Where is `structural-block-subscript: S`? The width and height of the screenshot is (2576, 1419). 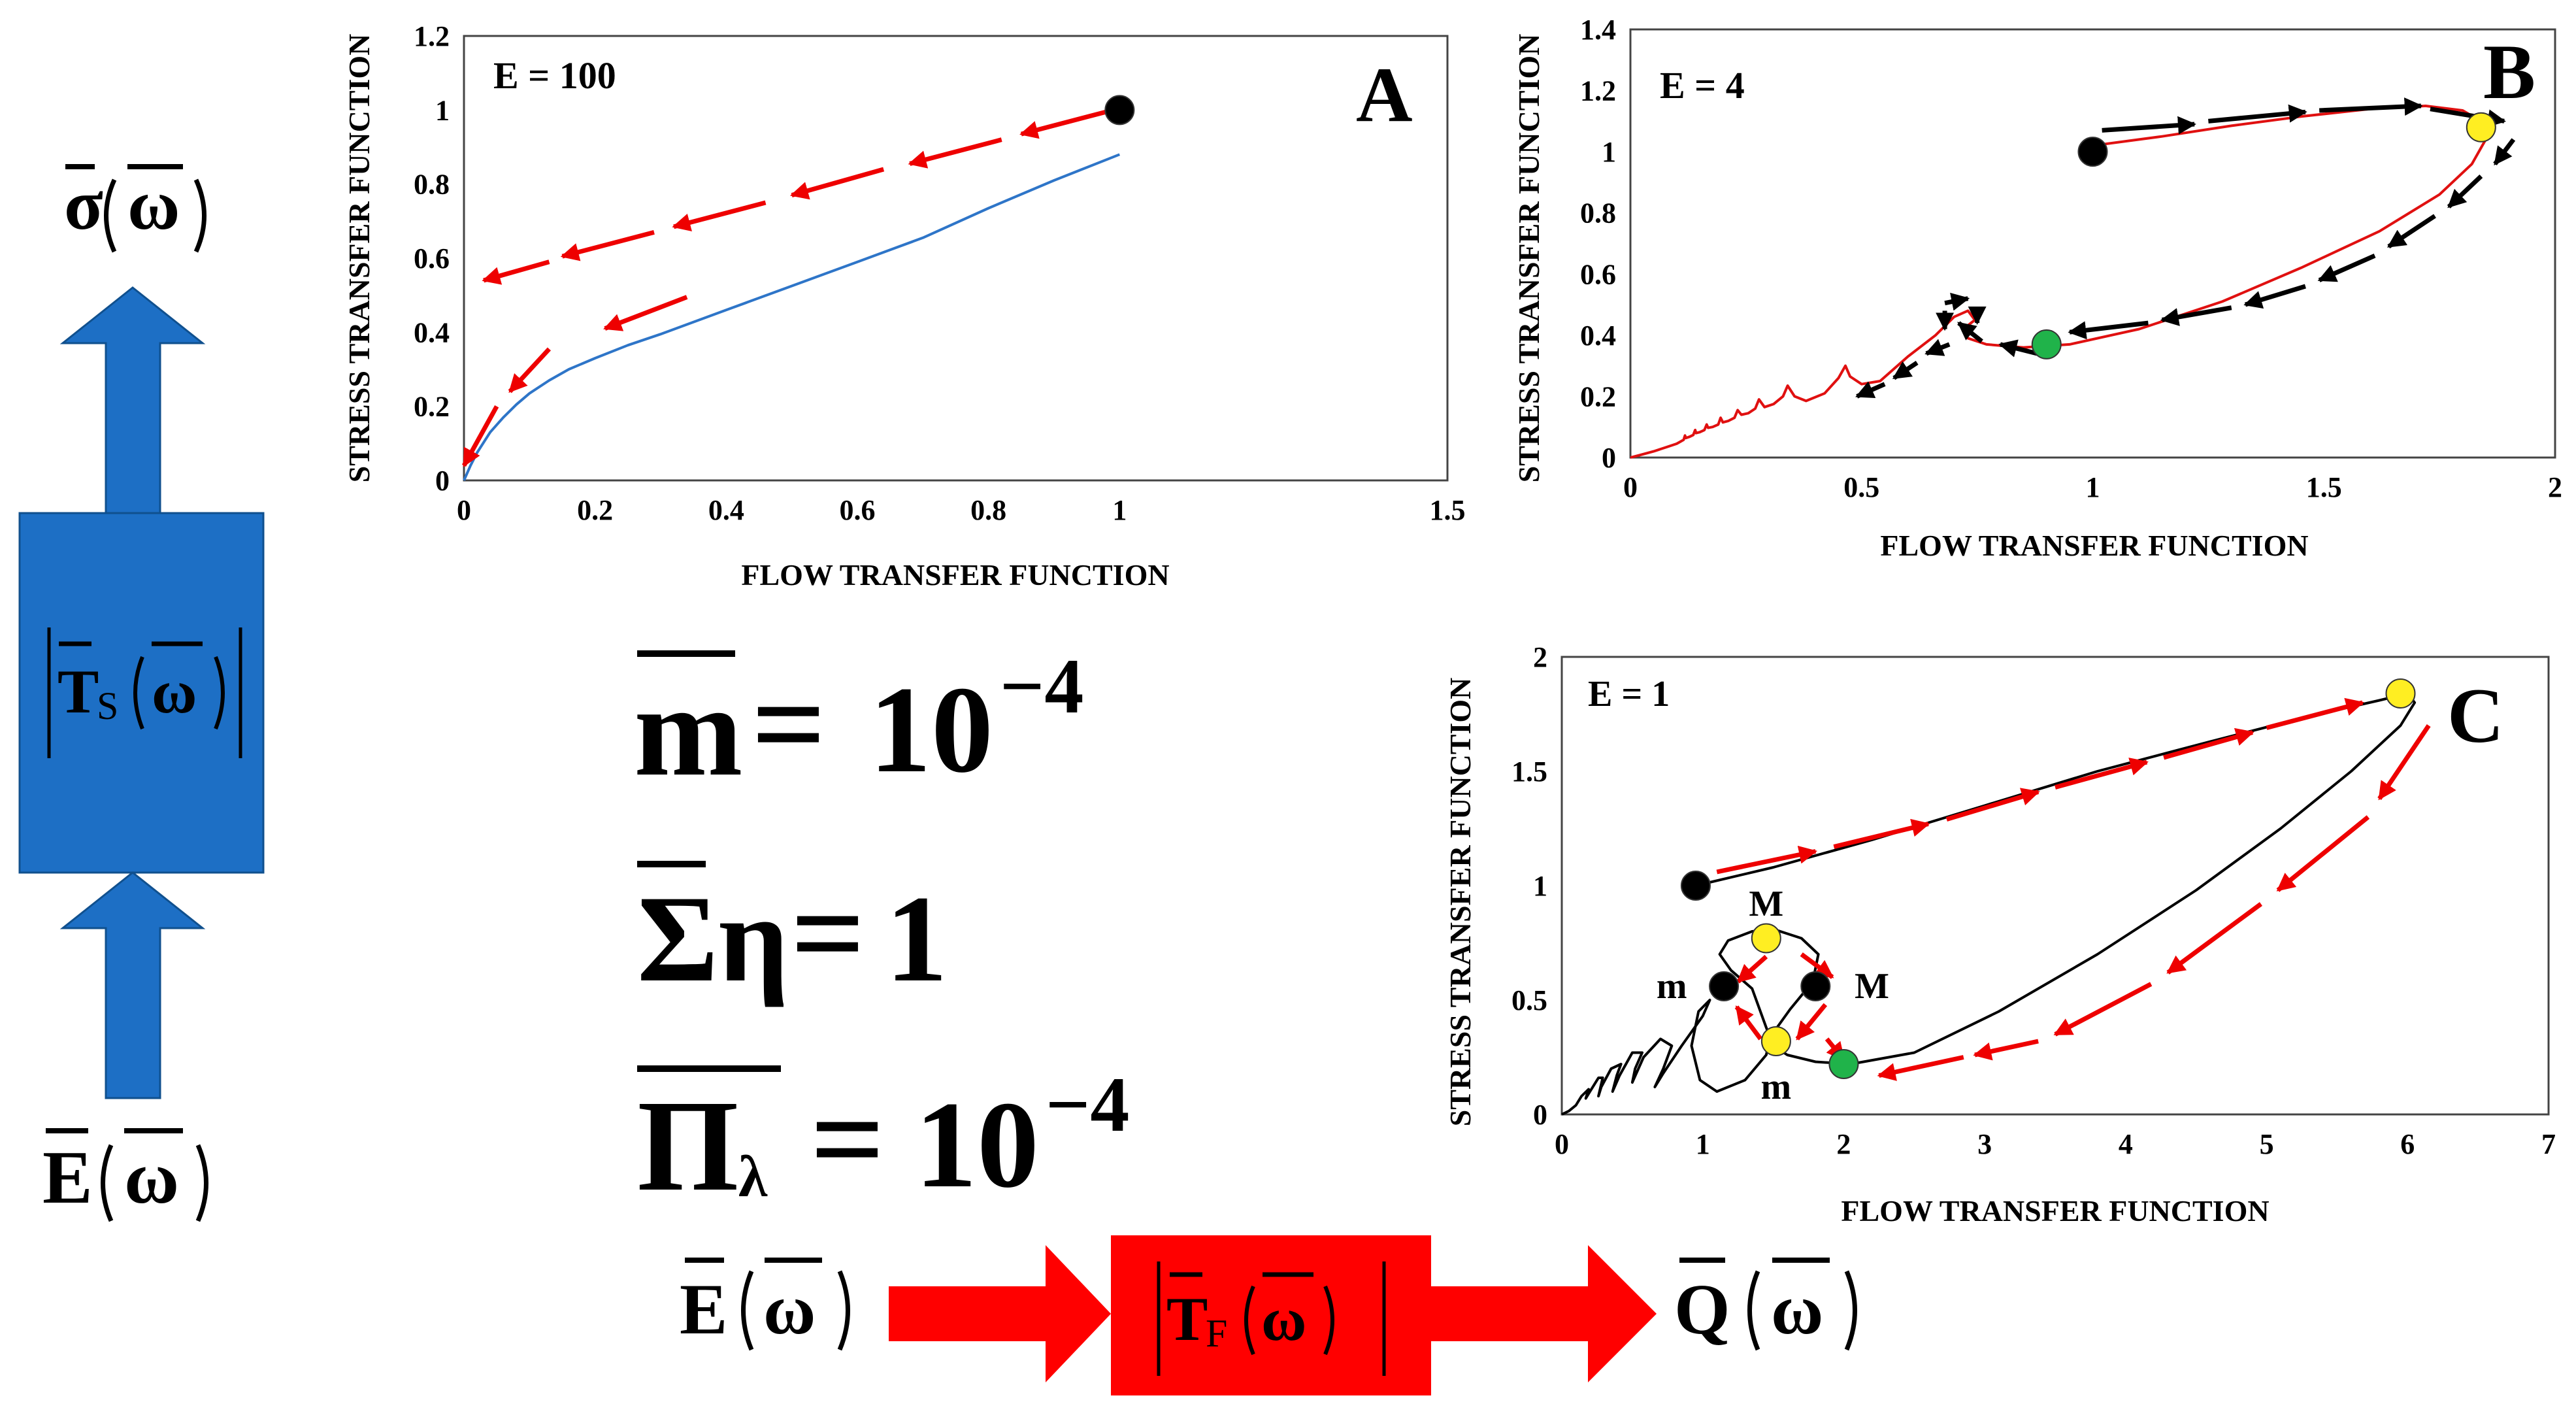
structural-block-subscript: S is located at coordinates (107, 705).